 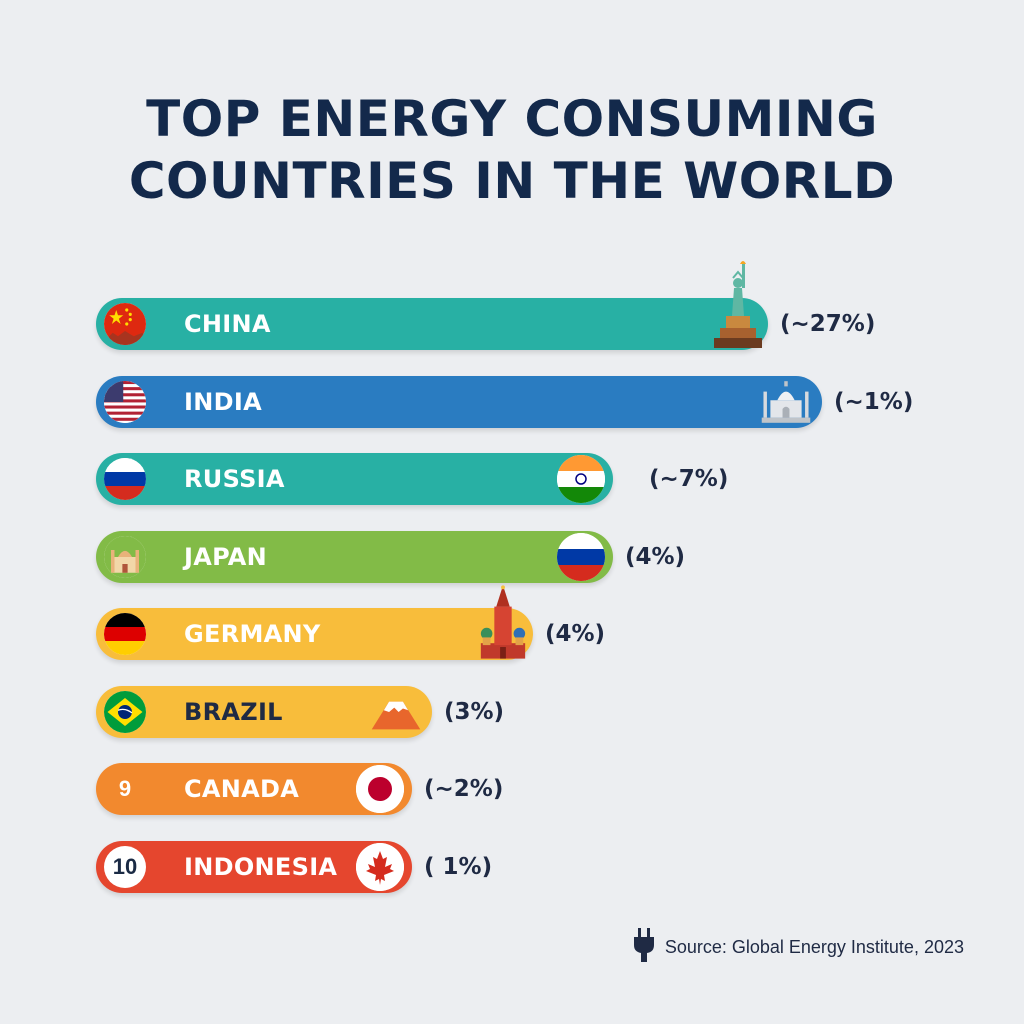 I want to click on india-flag-icon, so click(x=581, y=479).